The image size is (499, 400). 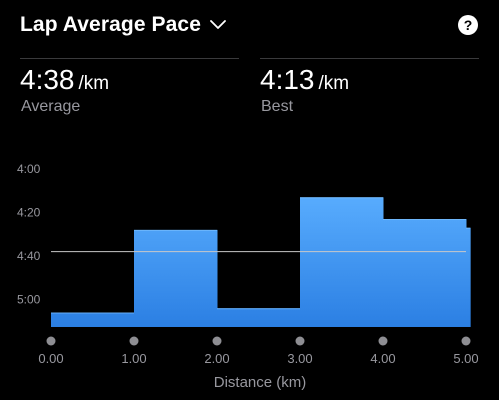 What do you see at coordinates (218, 24) in the screenshot?
I see `chevron-down-icon` at bounding box center [218, 24].